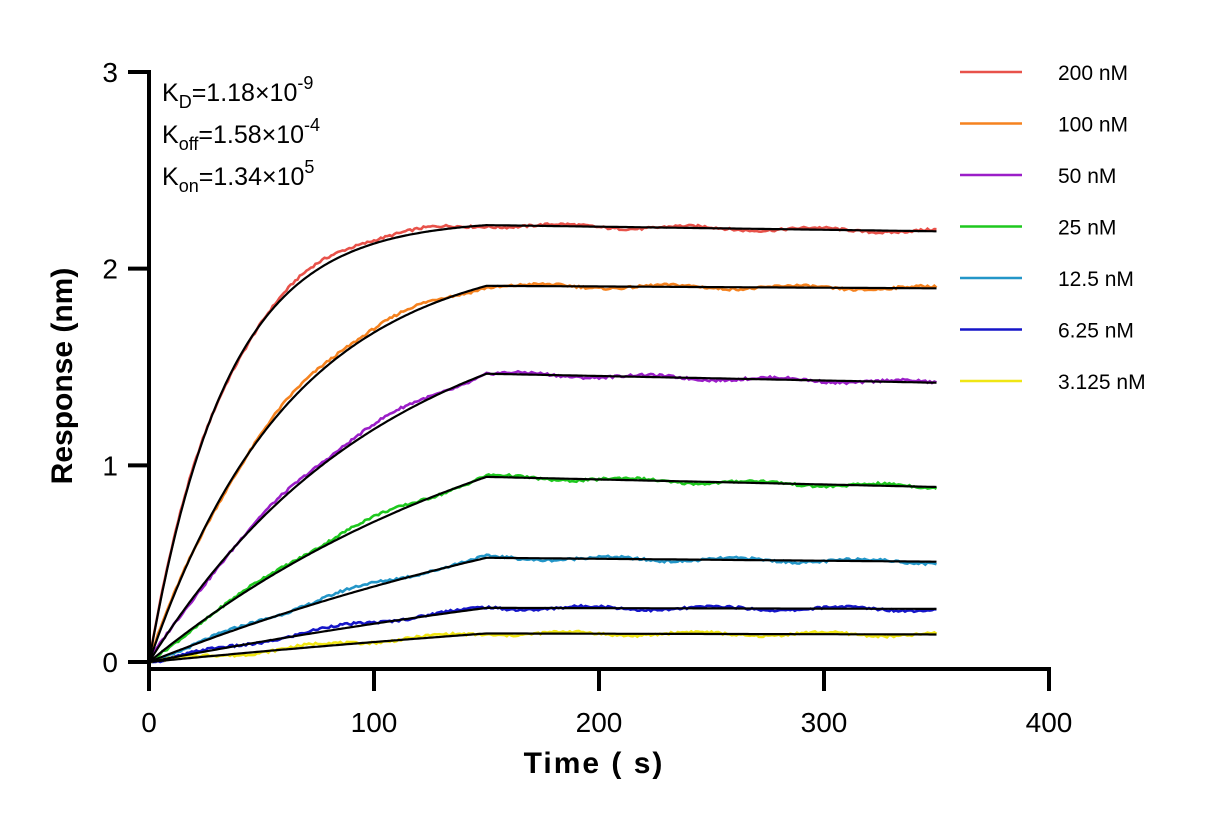  Describe the element at coordinates (1044, 73) in the screenshot. I see `legend-item: 200 nM` at that location.